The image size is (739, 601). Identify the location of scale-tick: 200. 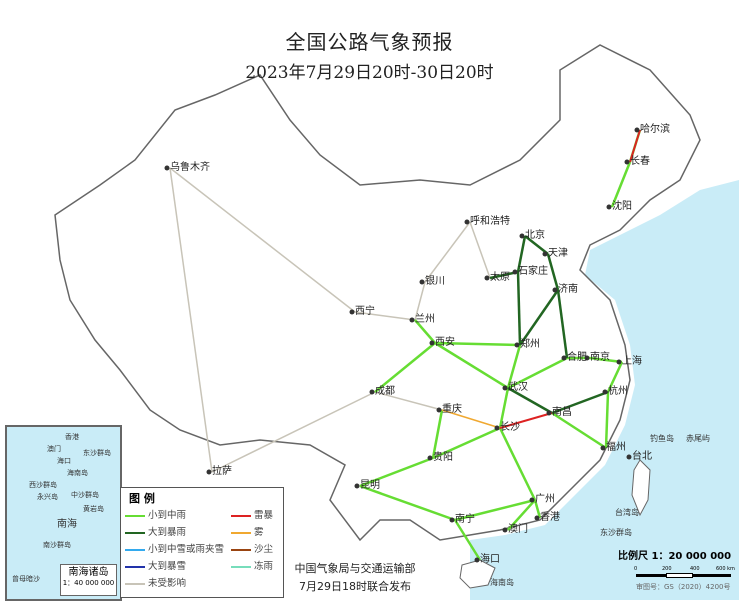
(667, 569).